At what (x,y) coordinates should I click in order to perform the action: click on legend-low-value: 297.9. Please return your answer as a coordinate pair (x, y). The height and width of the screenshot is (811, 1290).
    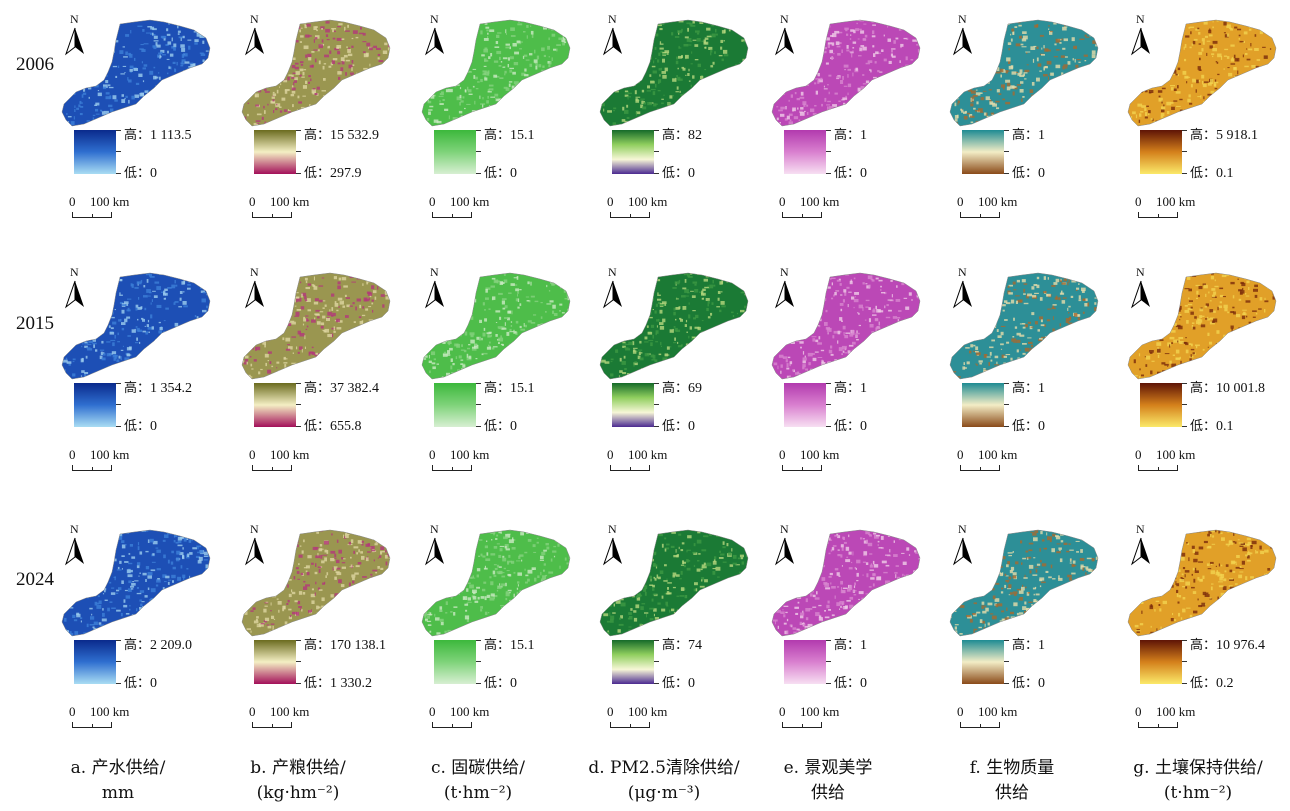
    Looking at the image, I should click on (346, 173).